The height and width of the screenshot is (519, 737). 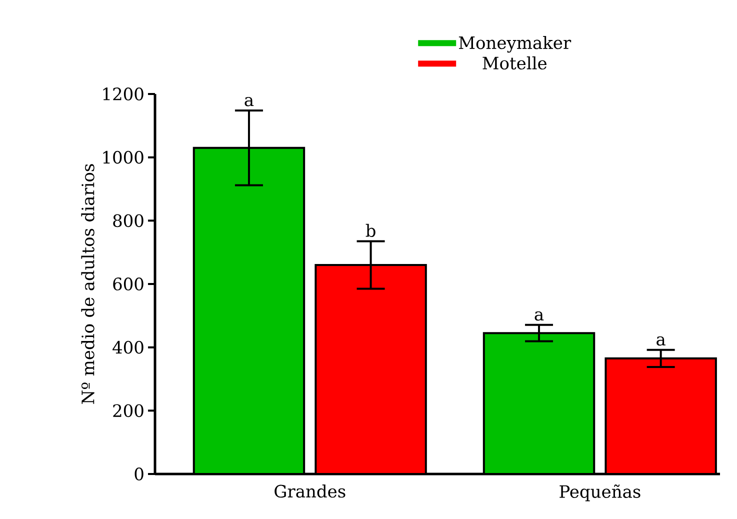 I want to click on x-tick-label: Pequeñas, so click(x=600, y=493).